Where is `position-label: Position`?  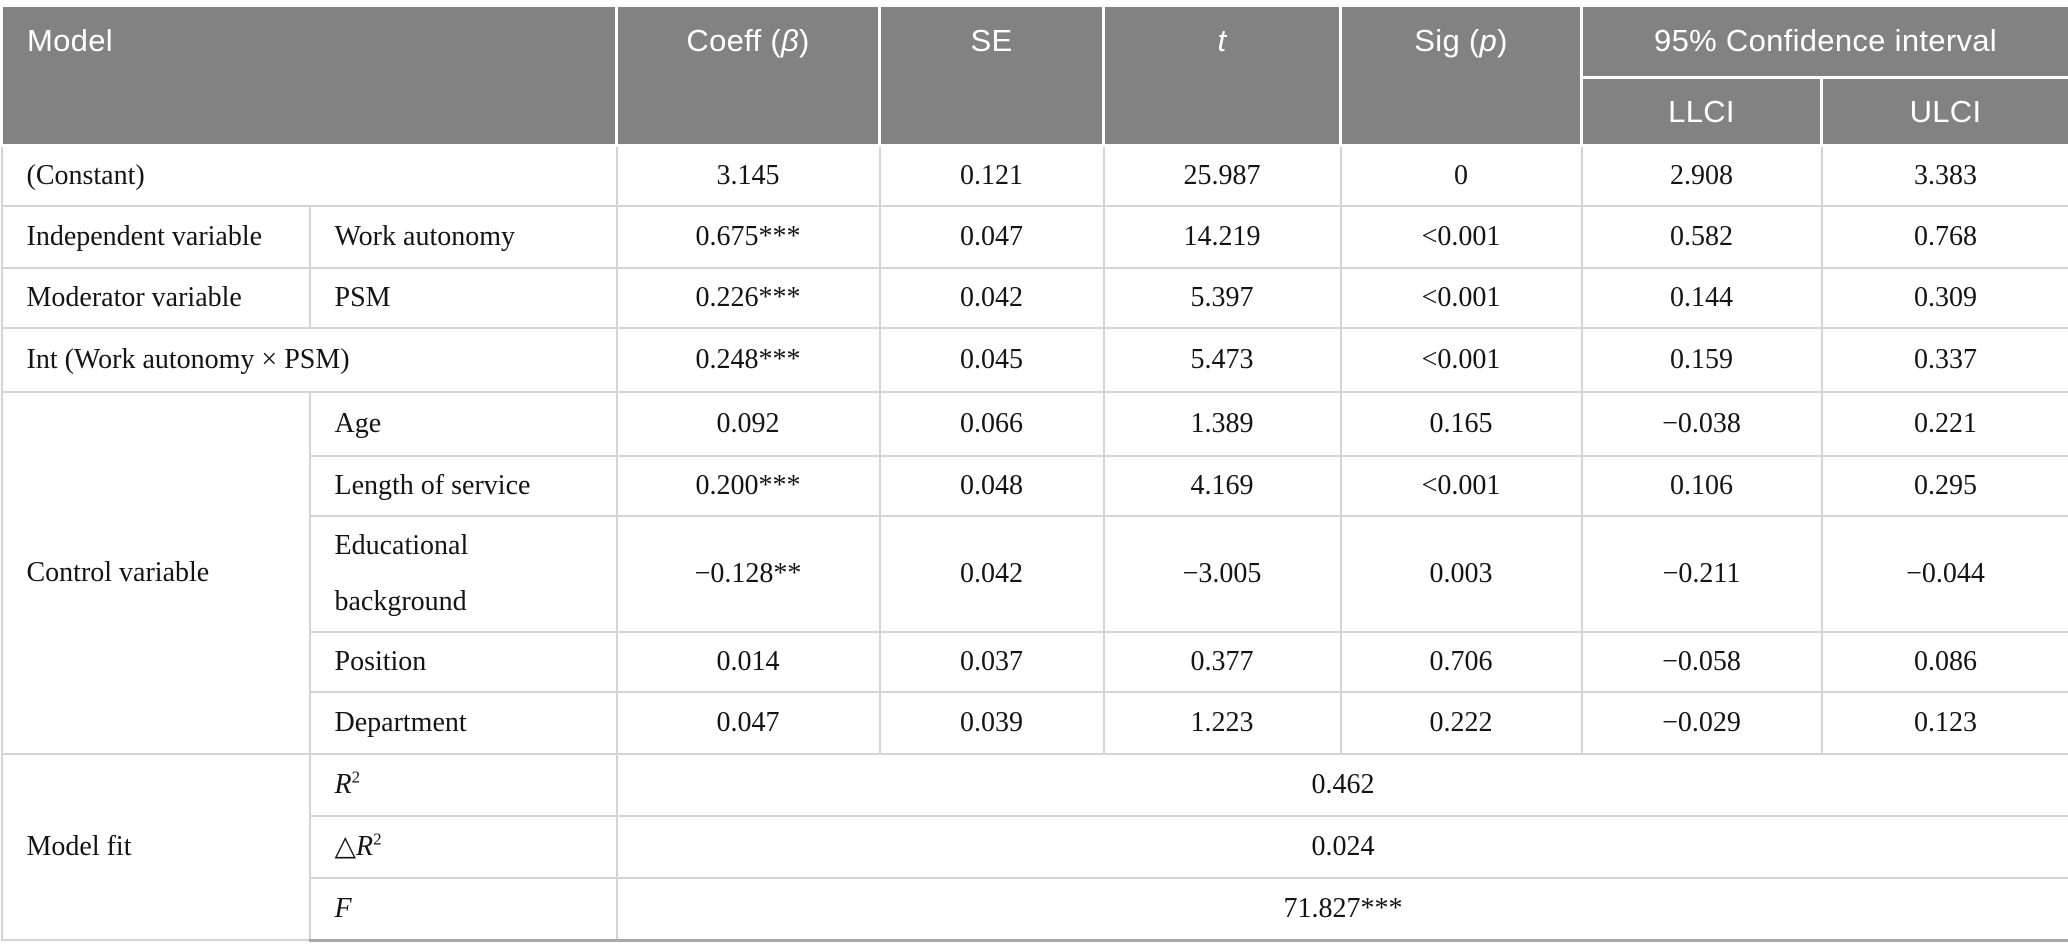
position-label: Position is located at coordinates (463, 662).